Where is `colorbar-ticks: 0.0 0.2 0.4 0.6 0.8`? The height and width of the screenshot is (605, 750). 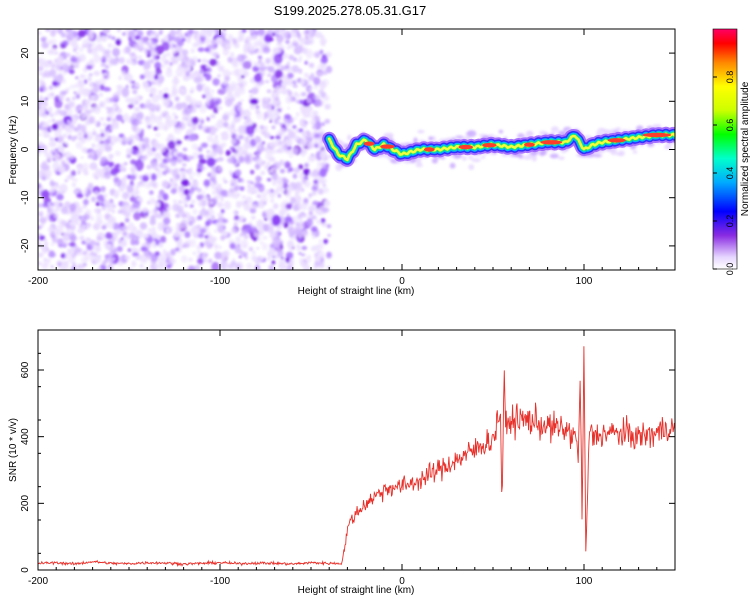 colorbar-ticks: 0.0 0.2 0.4 0.6 0.8 is located at coordinates (724, 173).